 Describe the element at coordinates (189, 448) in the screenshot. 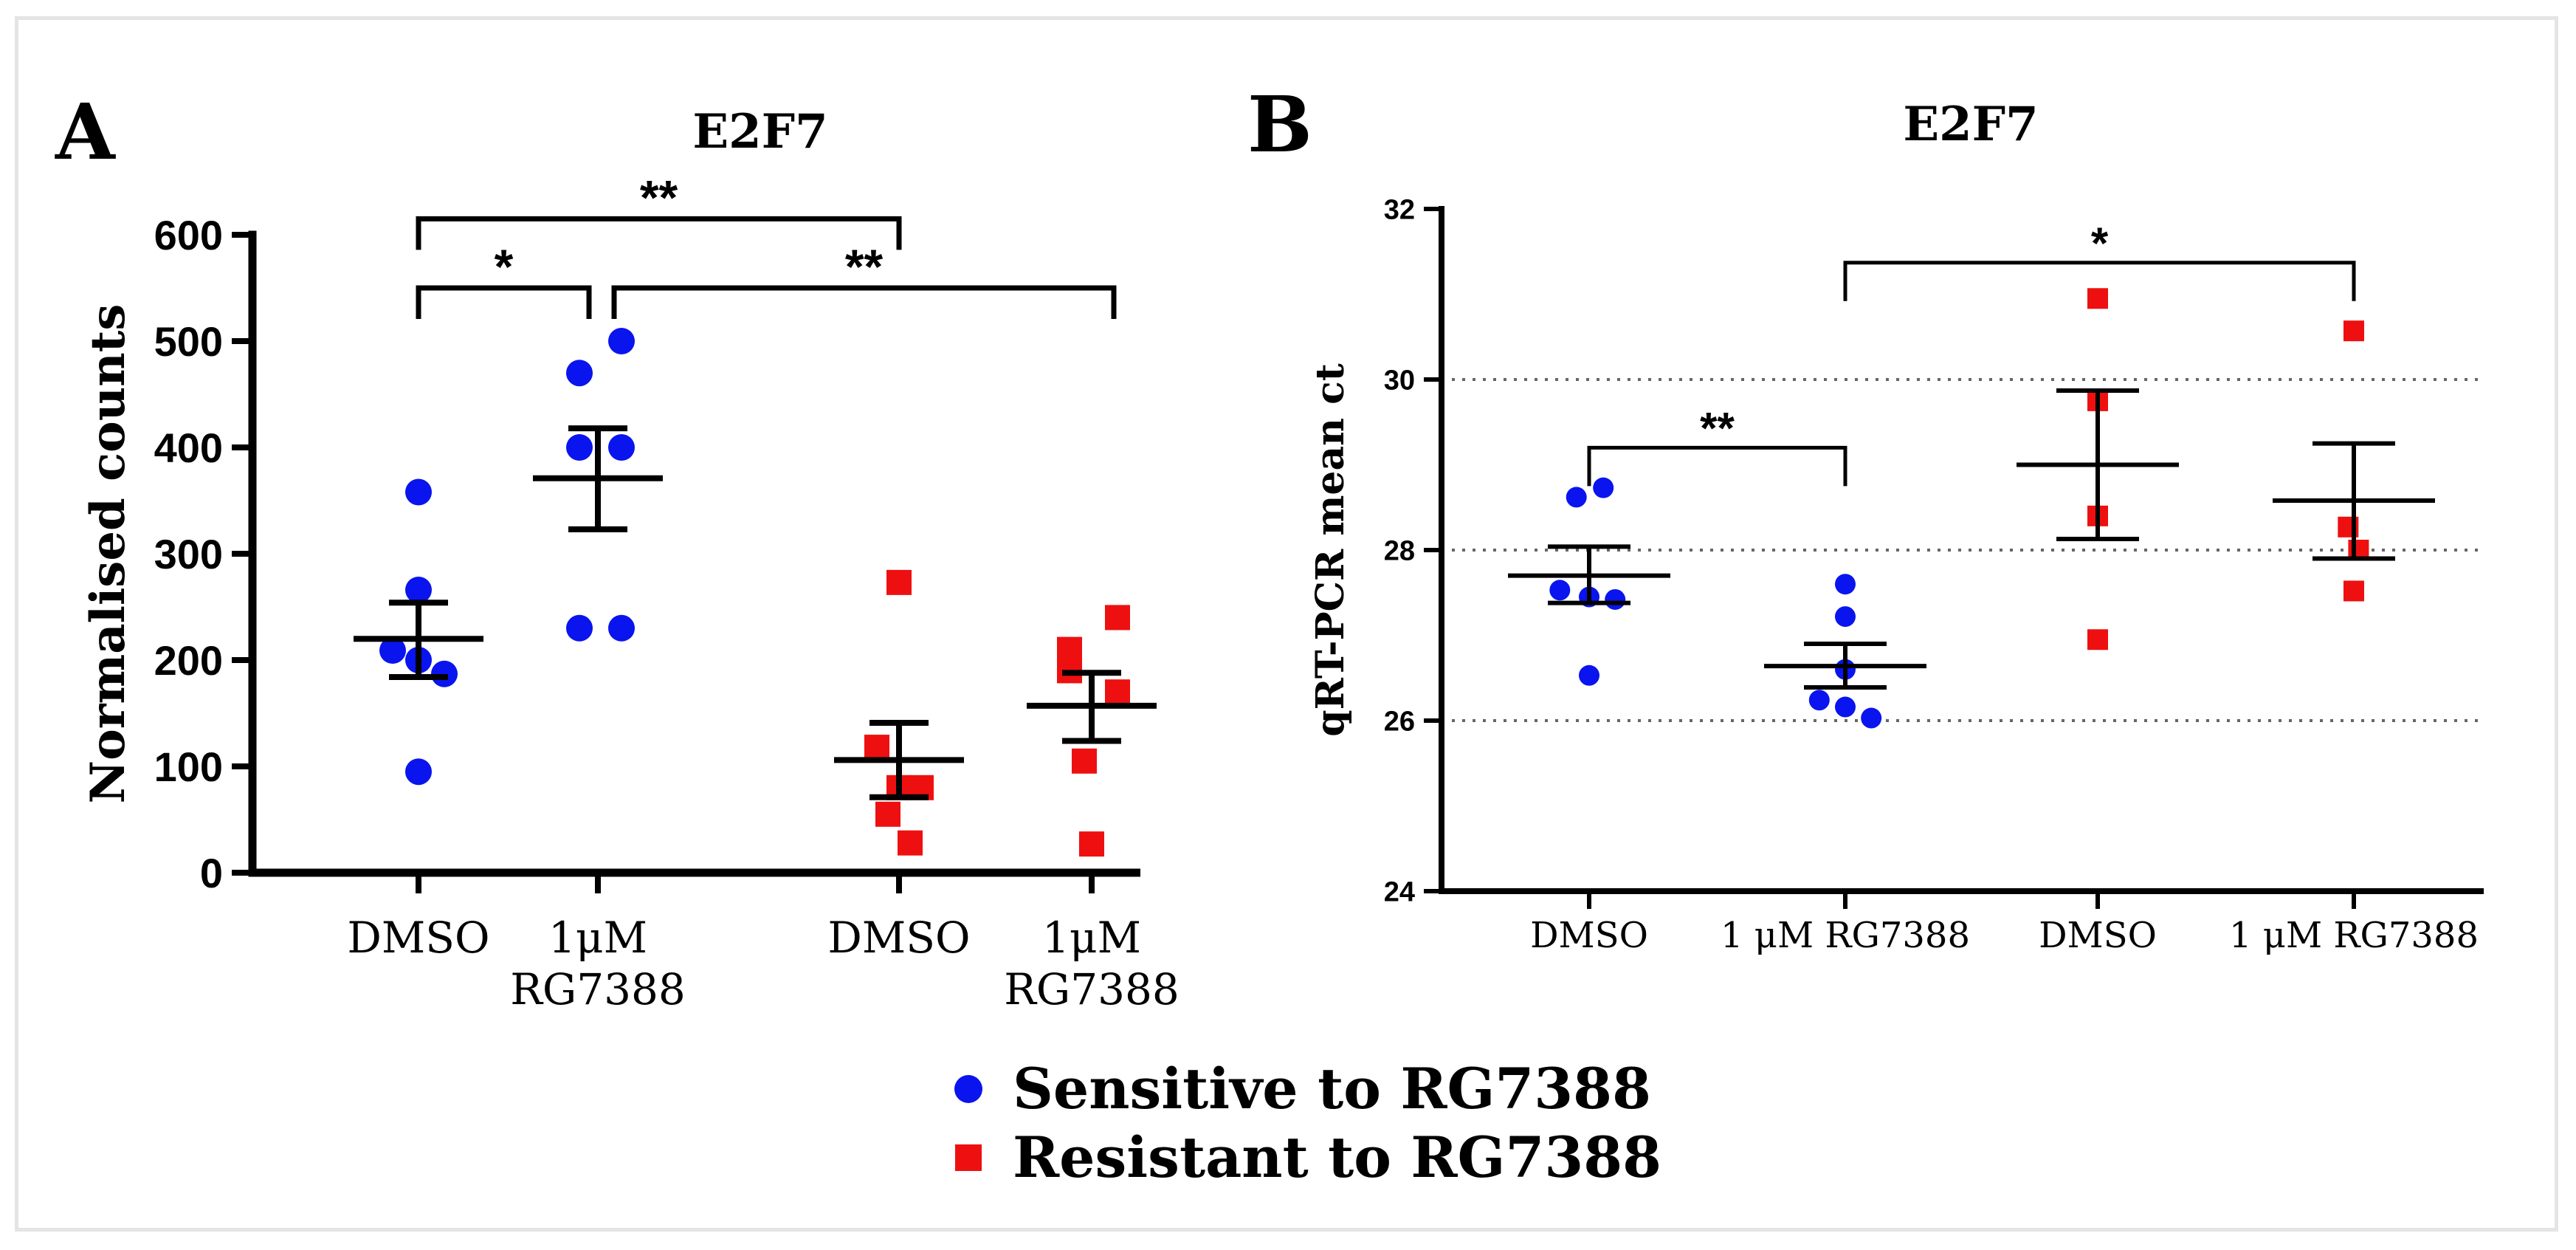

I see `y-tick-label: 400` at that location.